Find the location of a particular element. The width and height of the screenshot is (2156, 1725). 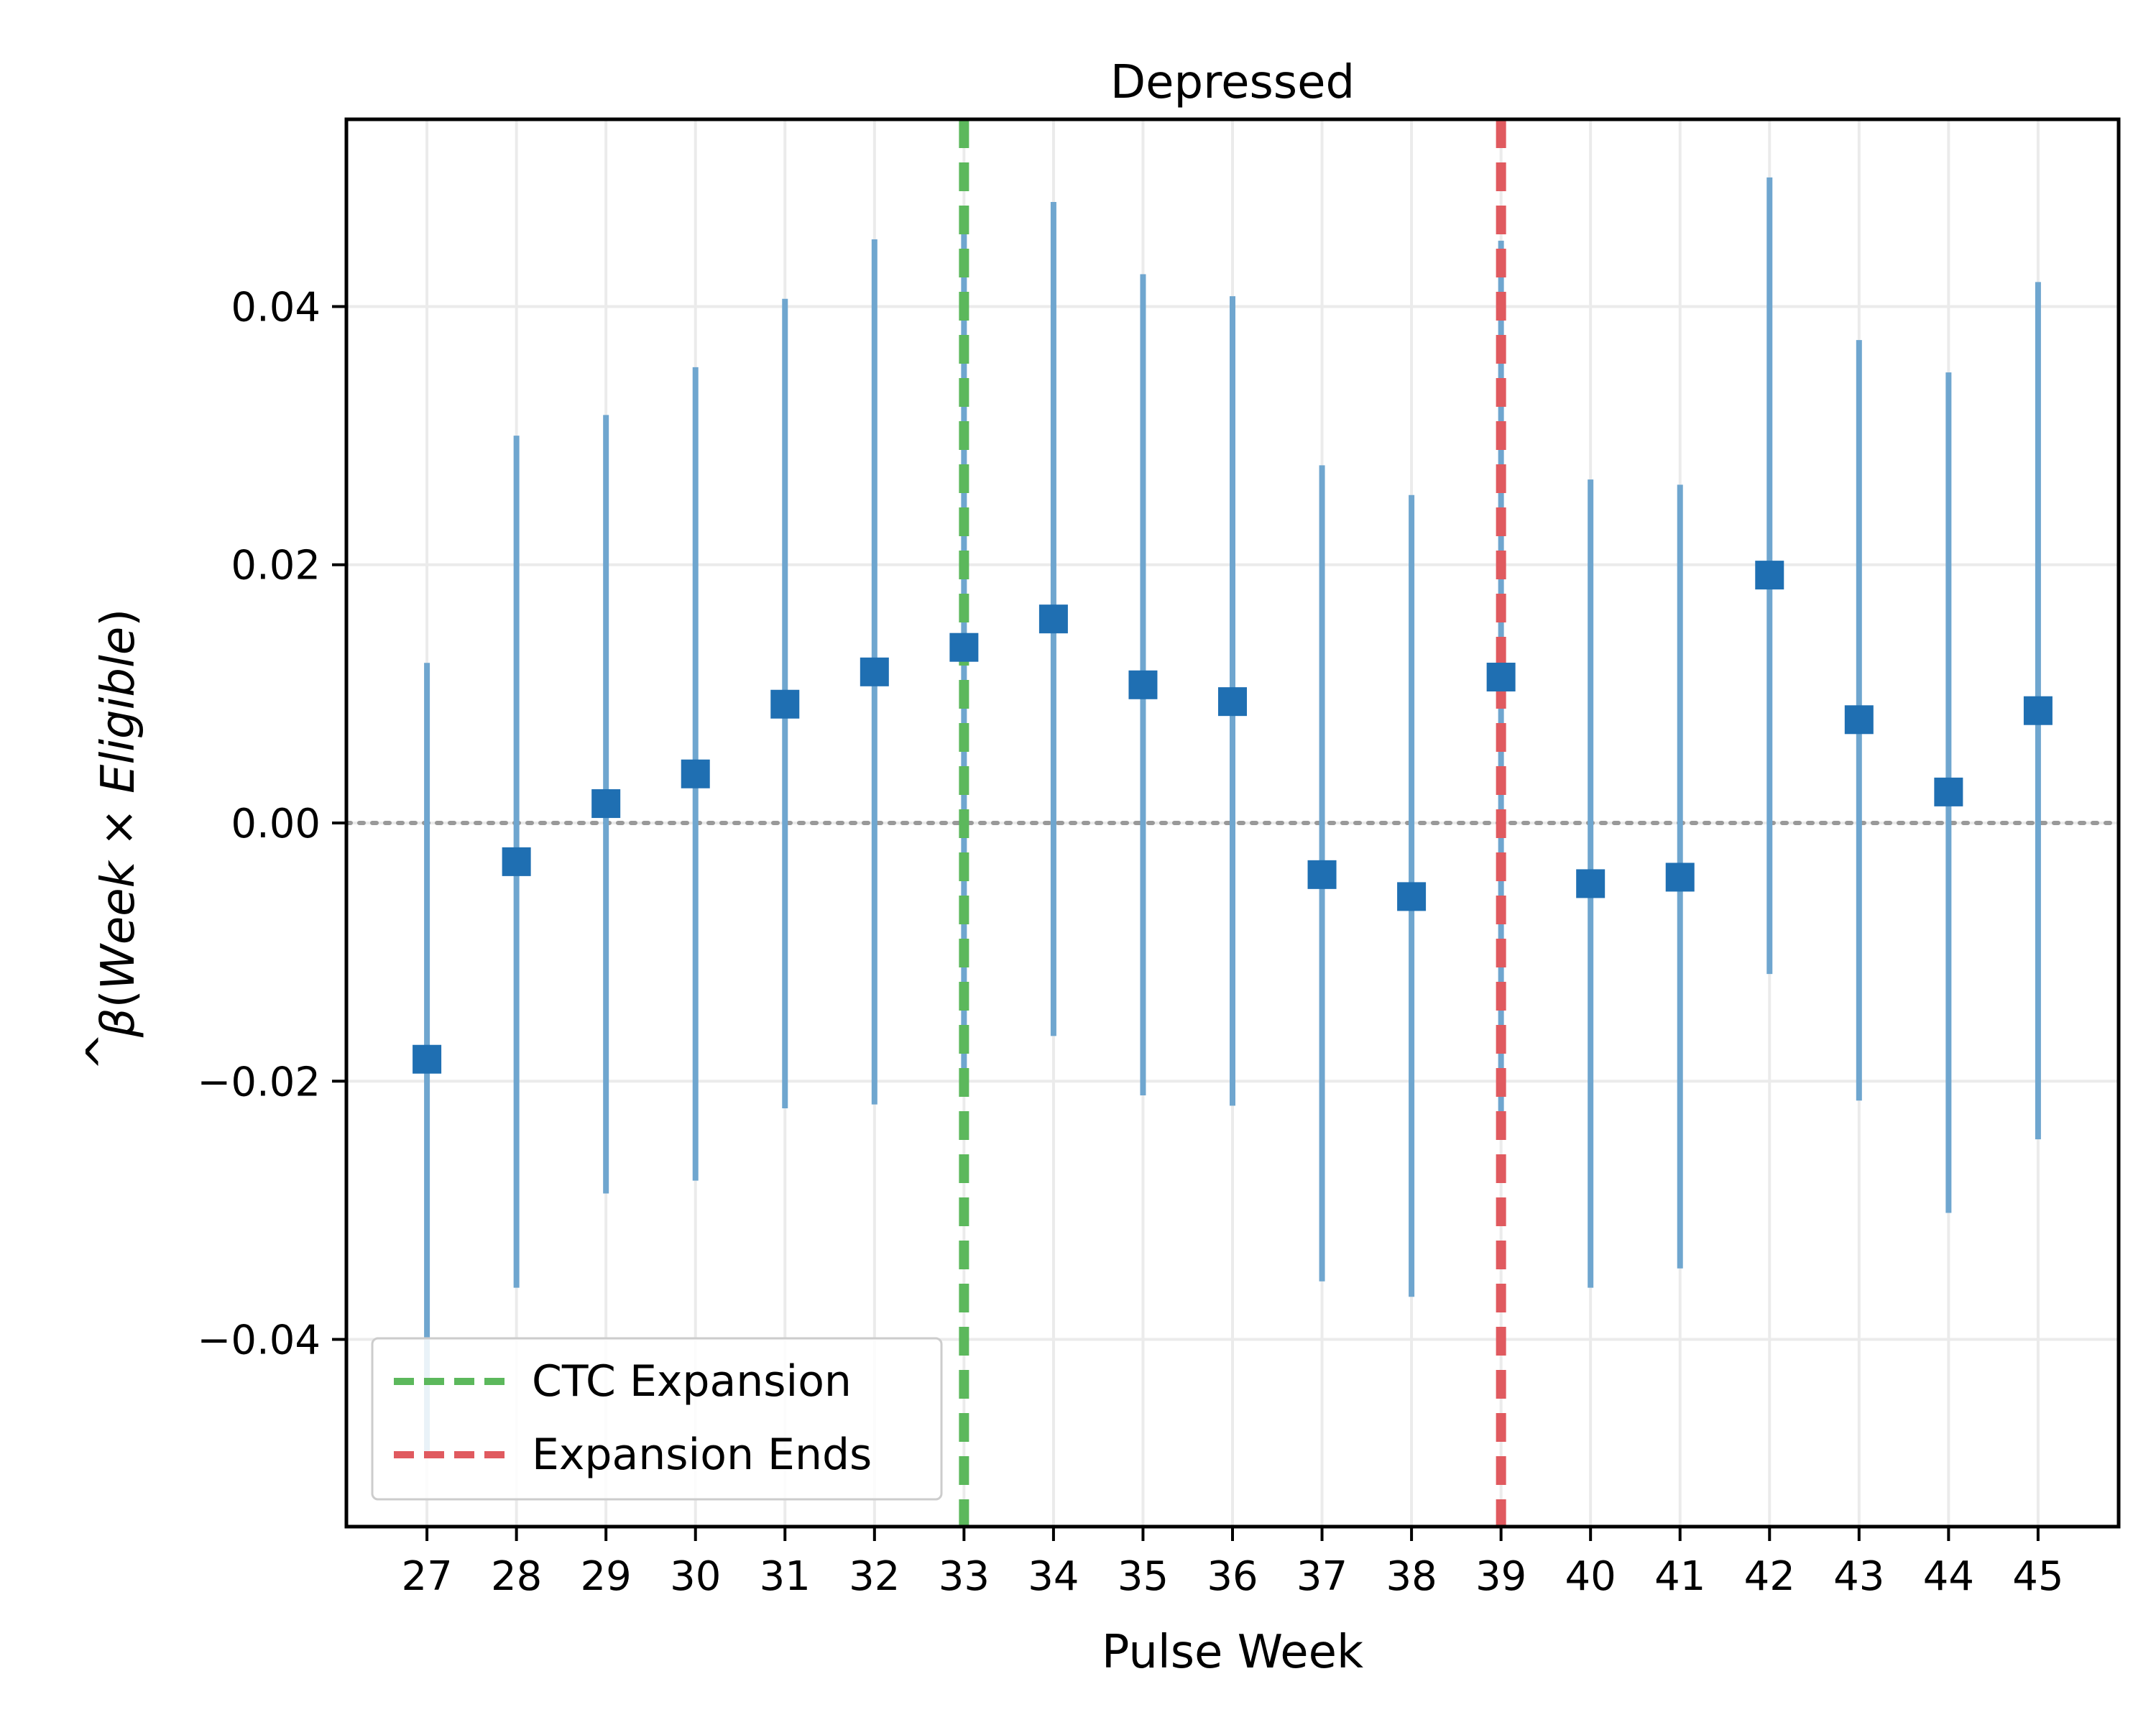

x-tick-label: 34 is located at coordinates (1053, 1576).